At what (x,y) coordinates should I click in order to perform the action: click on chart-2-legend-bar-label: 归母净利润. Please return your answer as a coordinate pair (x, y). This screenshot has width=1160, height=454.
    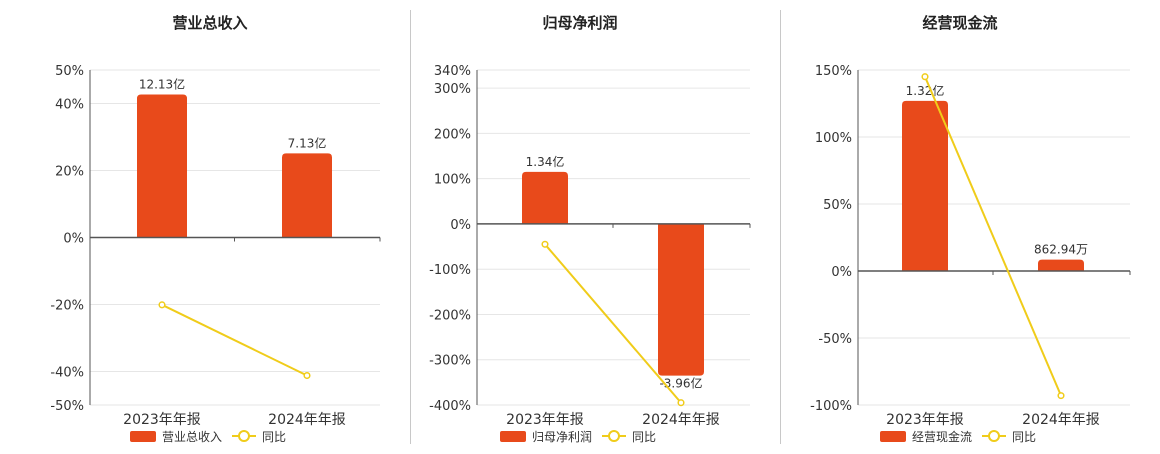
    Looking at the image, I should click on (562, 437).